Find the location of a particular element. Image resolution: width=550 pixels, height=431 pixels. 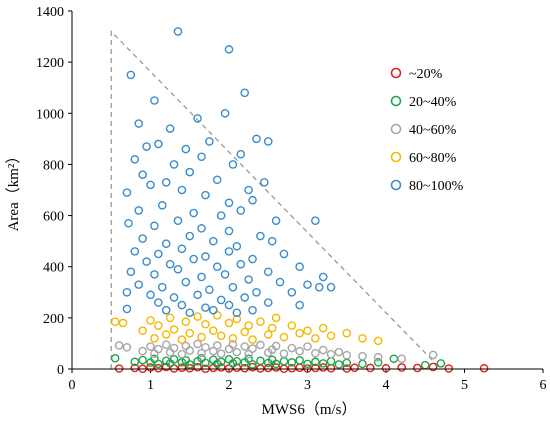

y-tick-label: 1400 is located at coordinates (50, 12).